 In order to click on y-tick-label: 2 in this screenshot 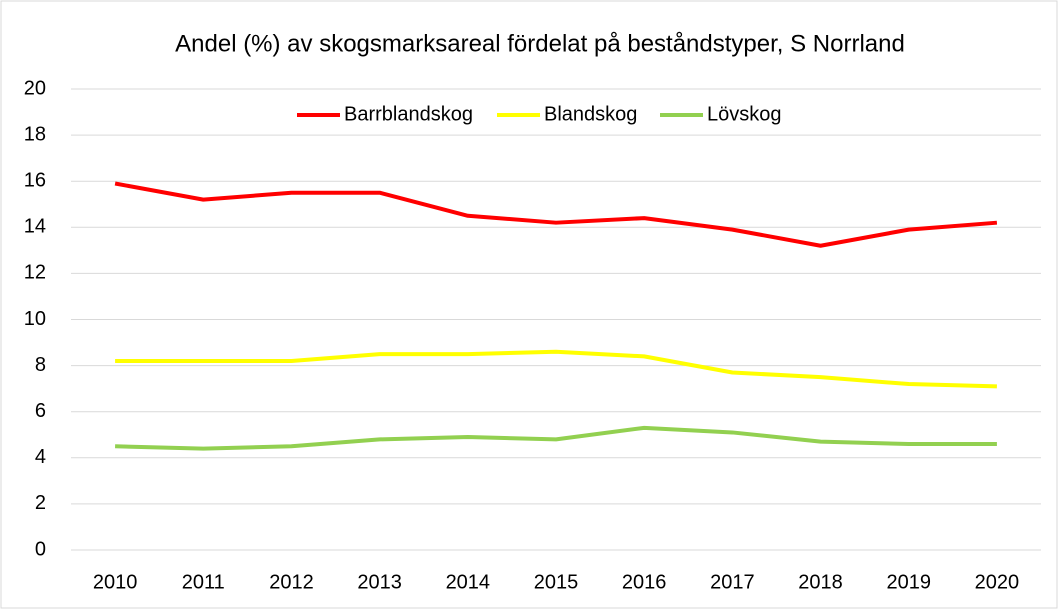, I will do `click(40, 503)`.